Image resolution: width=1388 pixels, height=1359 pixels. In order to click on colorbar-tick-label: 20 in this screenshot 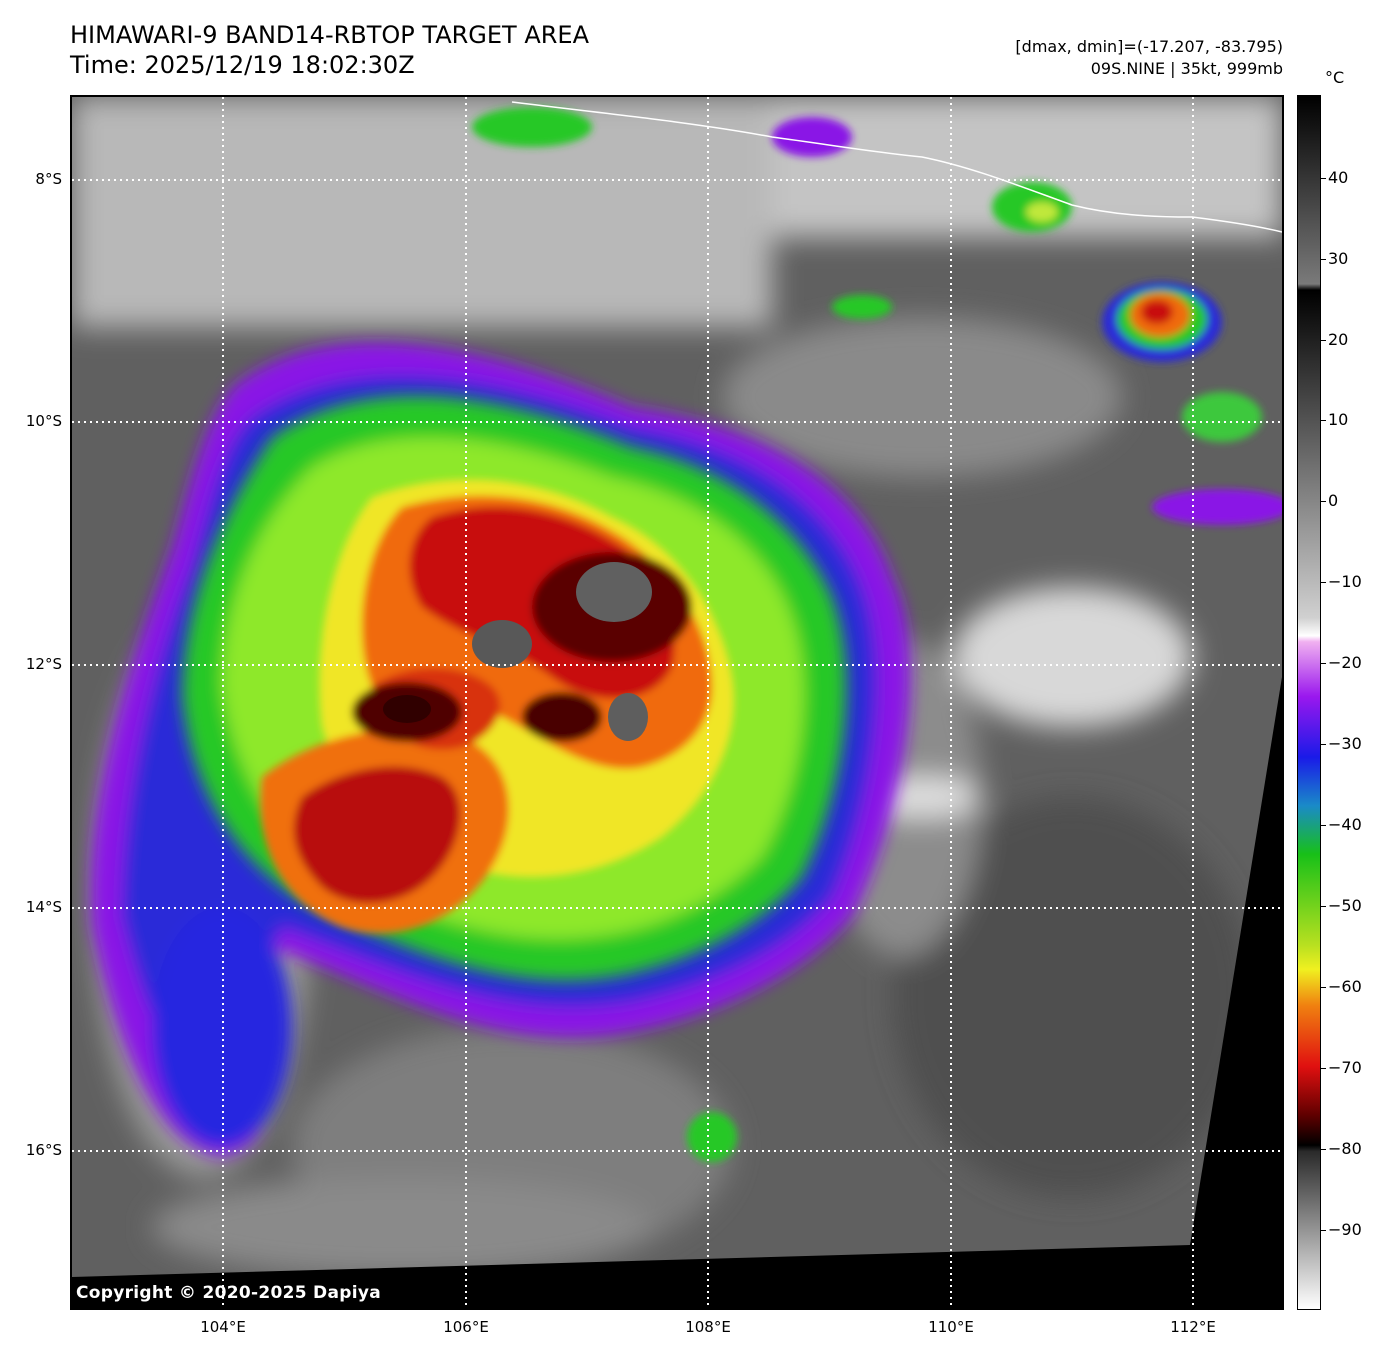, I will do `click(1338, 339)`.